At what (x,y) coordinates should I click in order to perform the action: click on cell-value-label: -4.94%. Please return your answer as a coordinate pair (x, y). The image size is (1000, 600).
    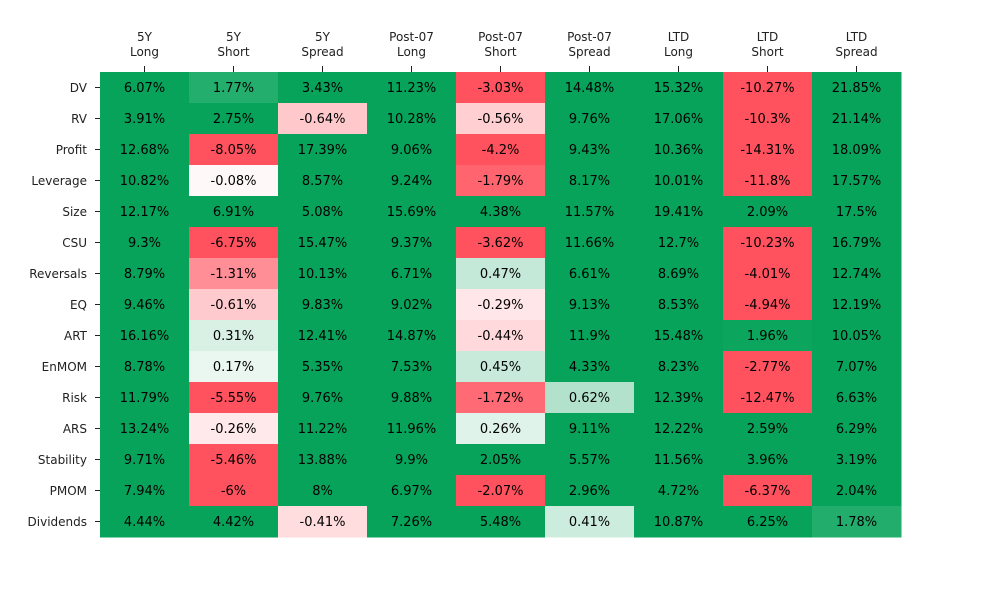
    Looking at the image, I should click on (768, 305).